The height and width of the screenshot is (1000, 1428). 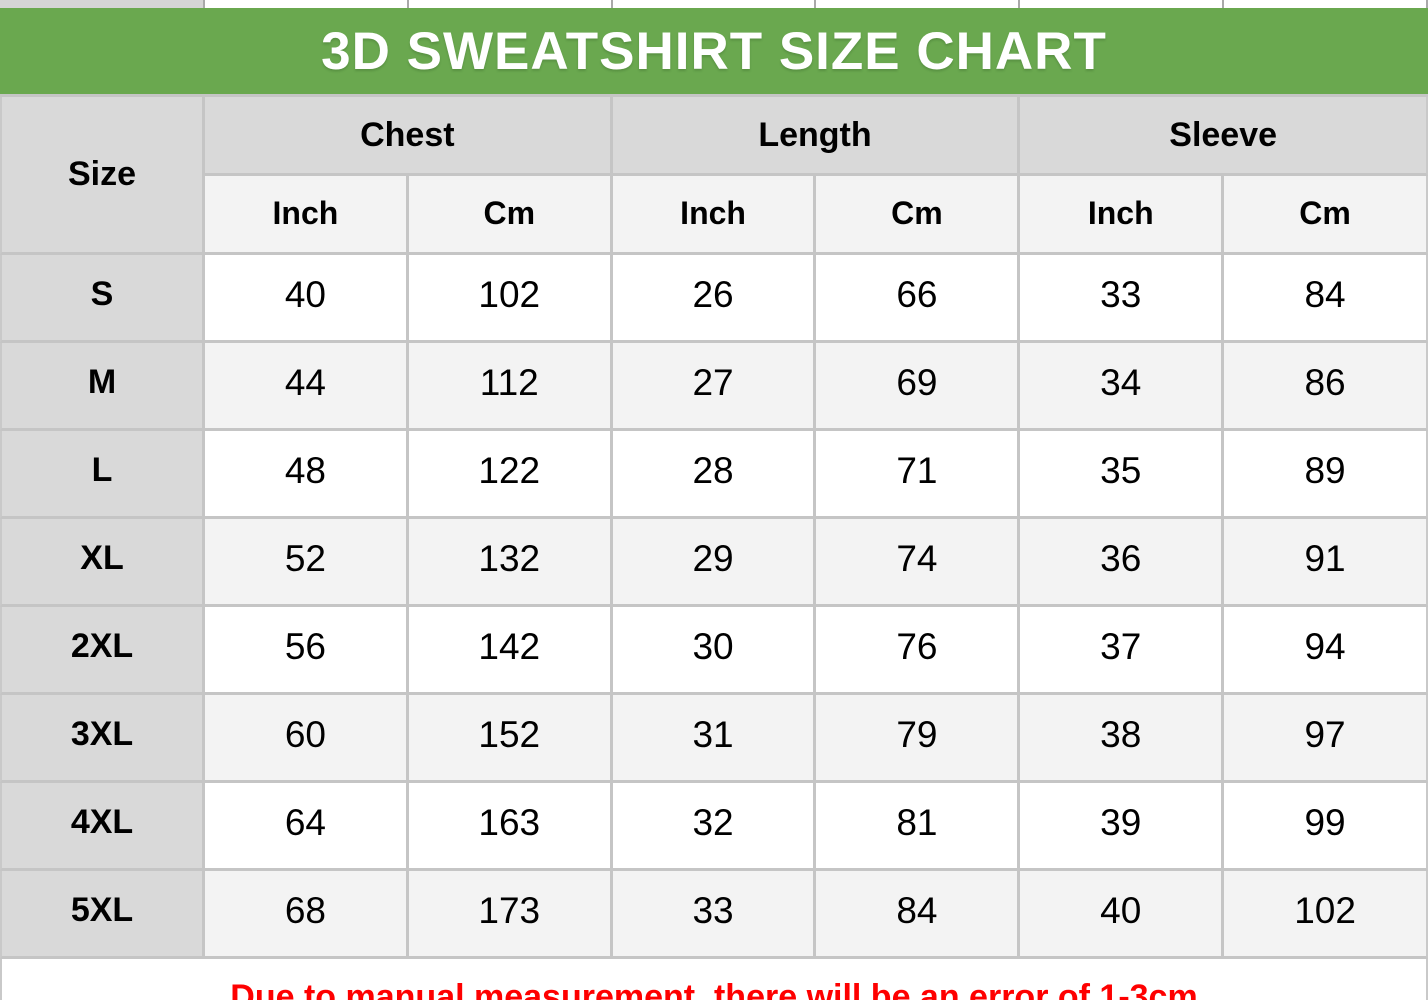 What do you see at coordinates (1122, 739) in the screenshot?
I see `value-cell: 38` at bounding box center [1122, 739].